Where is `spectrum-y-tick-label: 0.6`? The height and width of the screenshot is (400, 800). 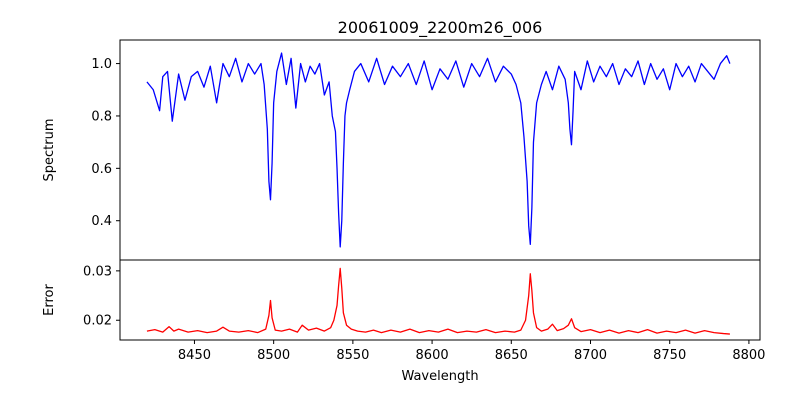 spectrum-y-tick-label: 0.6 is located at coordinates (101, 169).